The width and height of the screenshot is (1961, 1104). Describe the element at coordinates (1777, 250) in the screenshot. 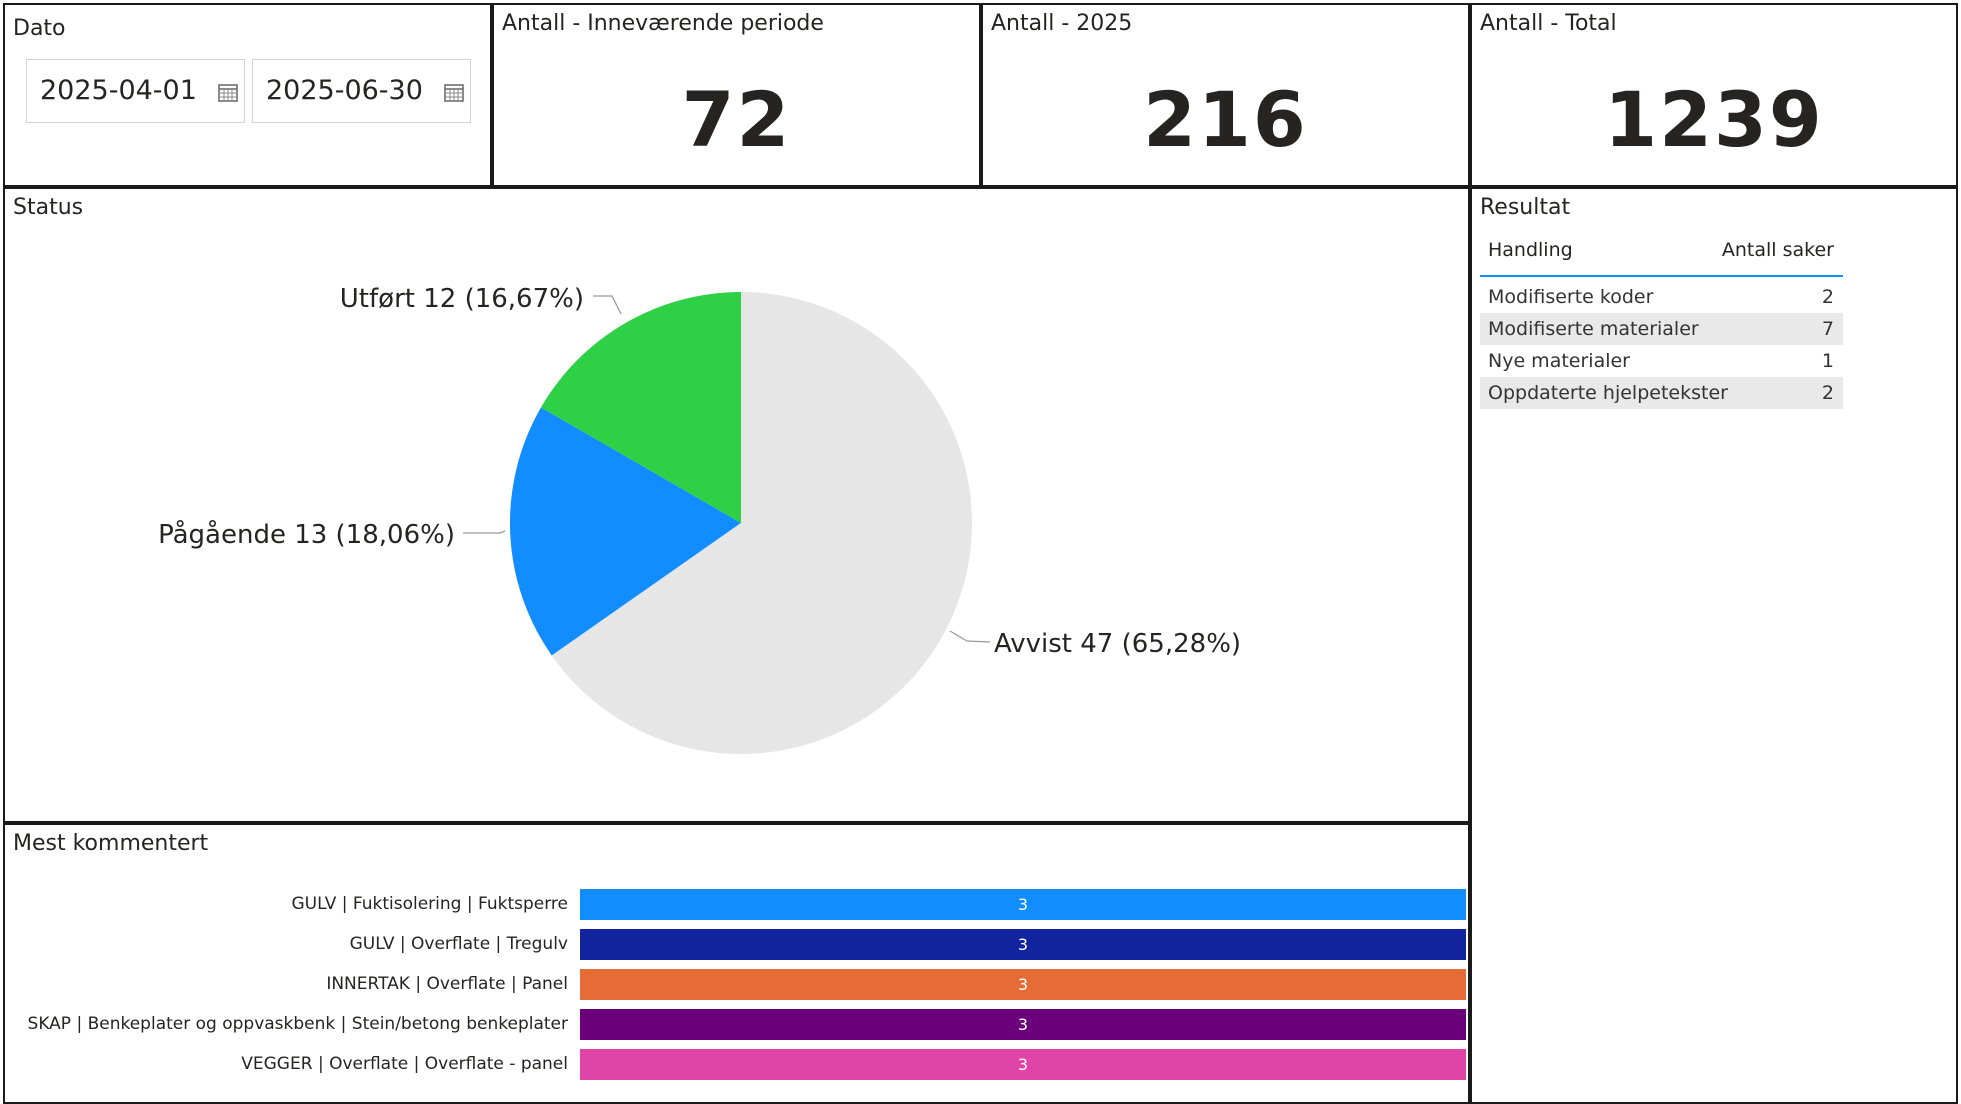

I see `header-antall-saker: Antall saker` at that location.